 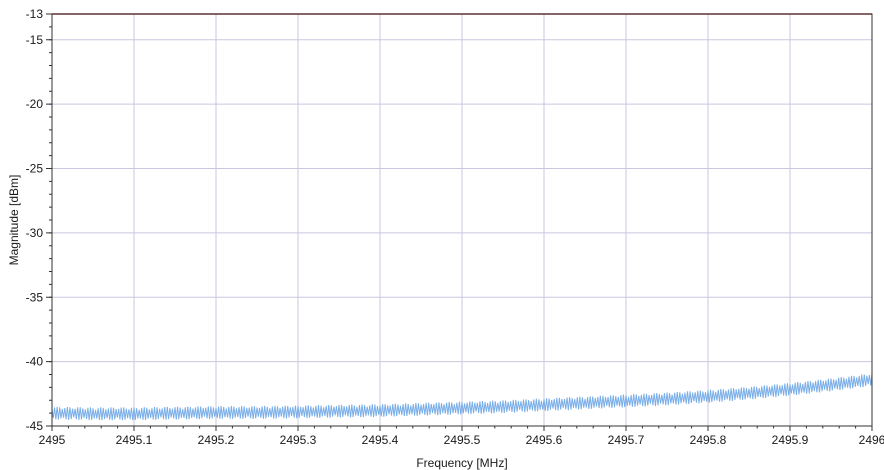 I want to click on series-line, so click(x=462, y=397).